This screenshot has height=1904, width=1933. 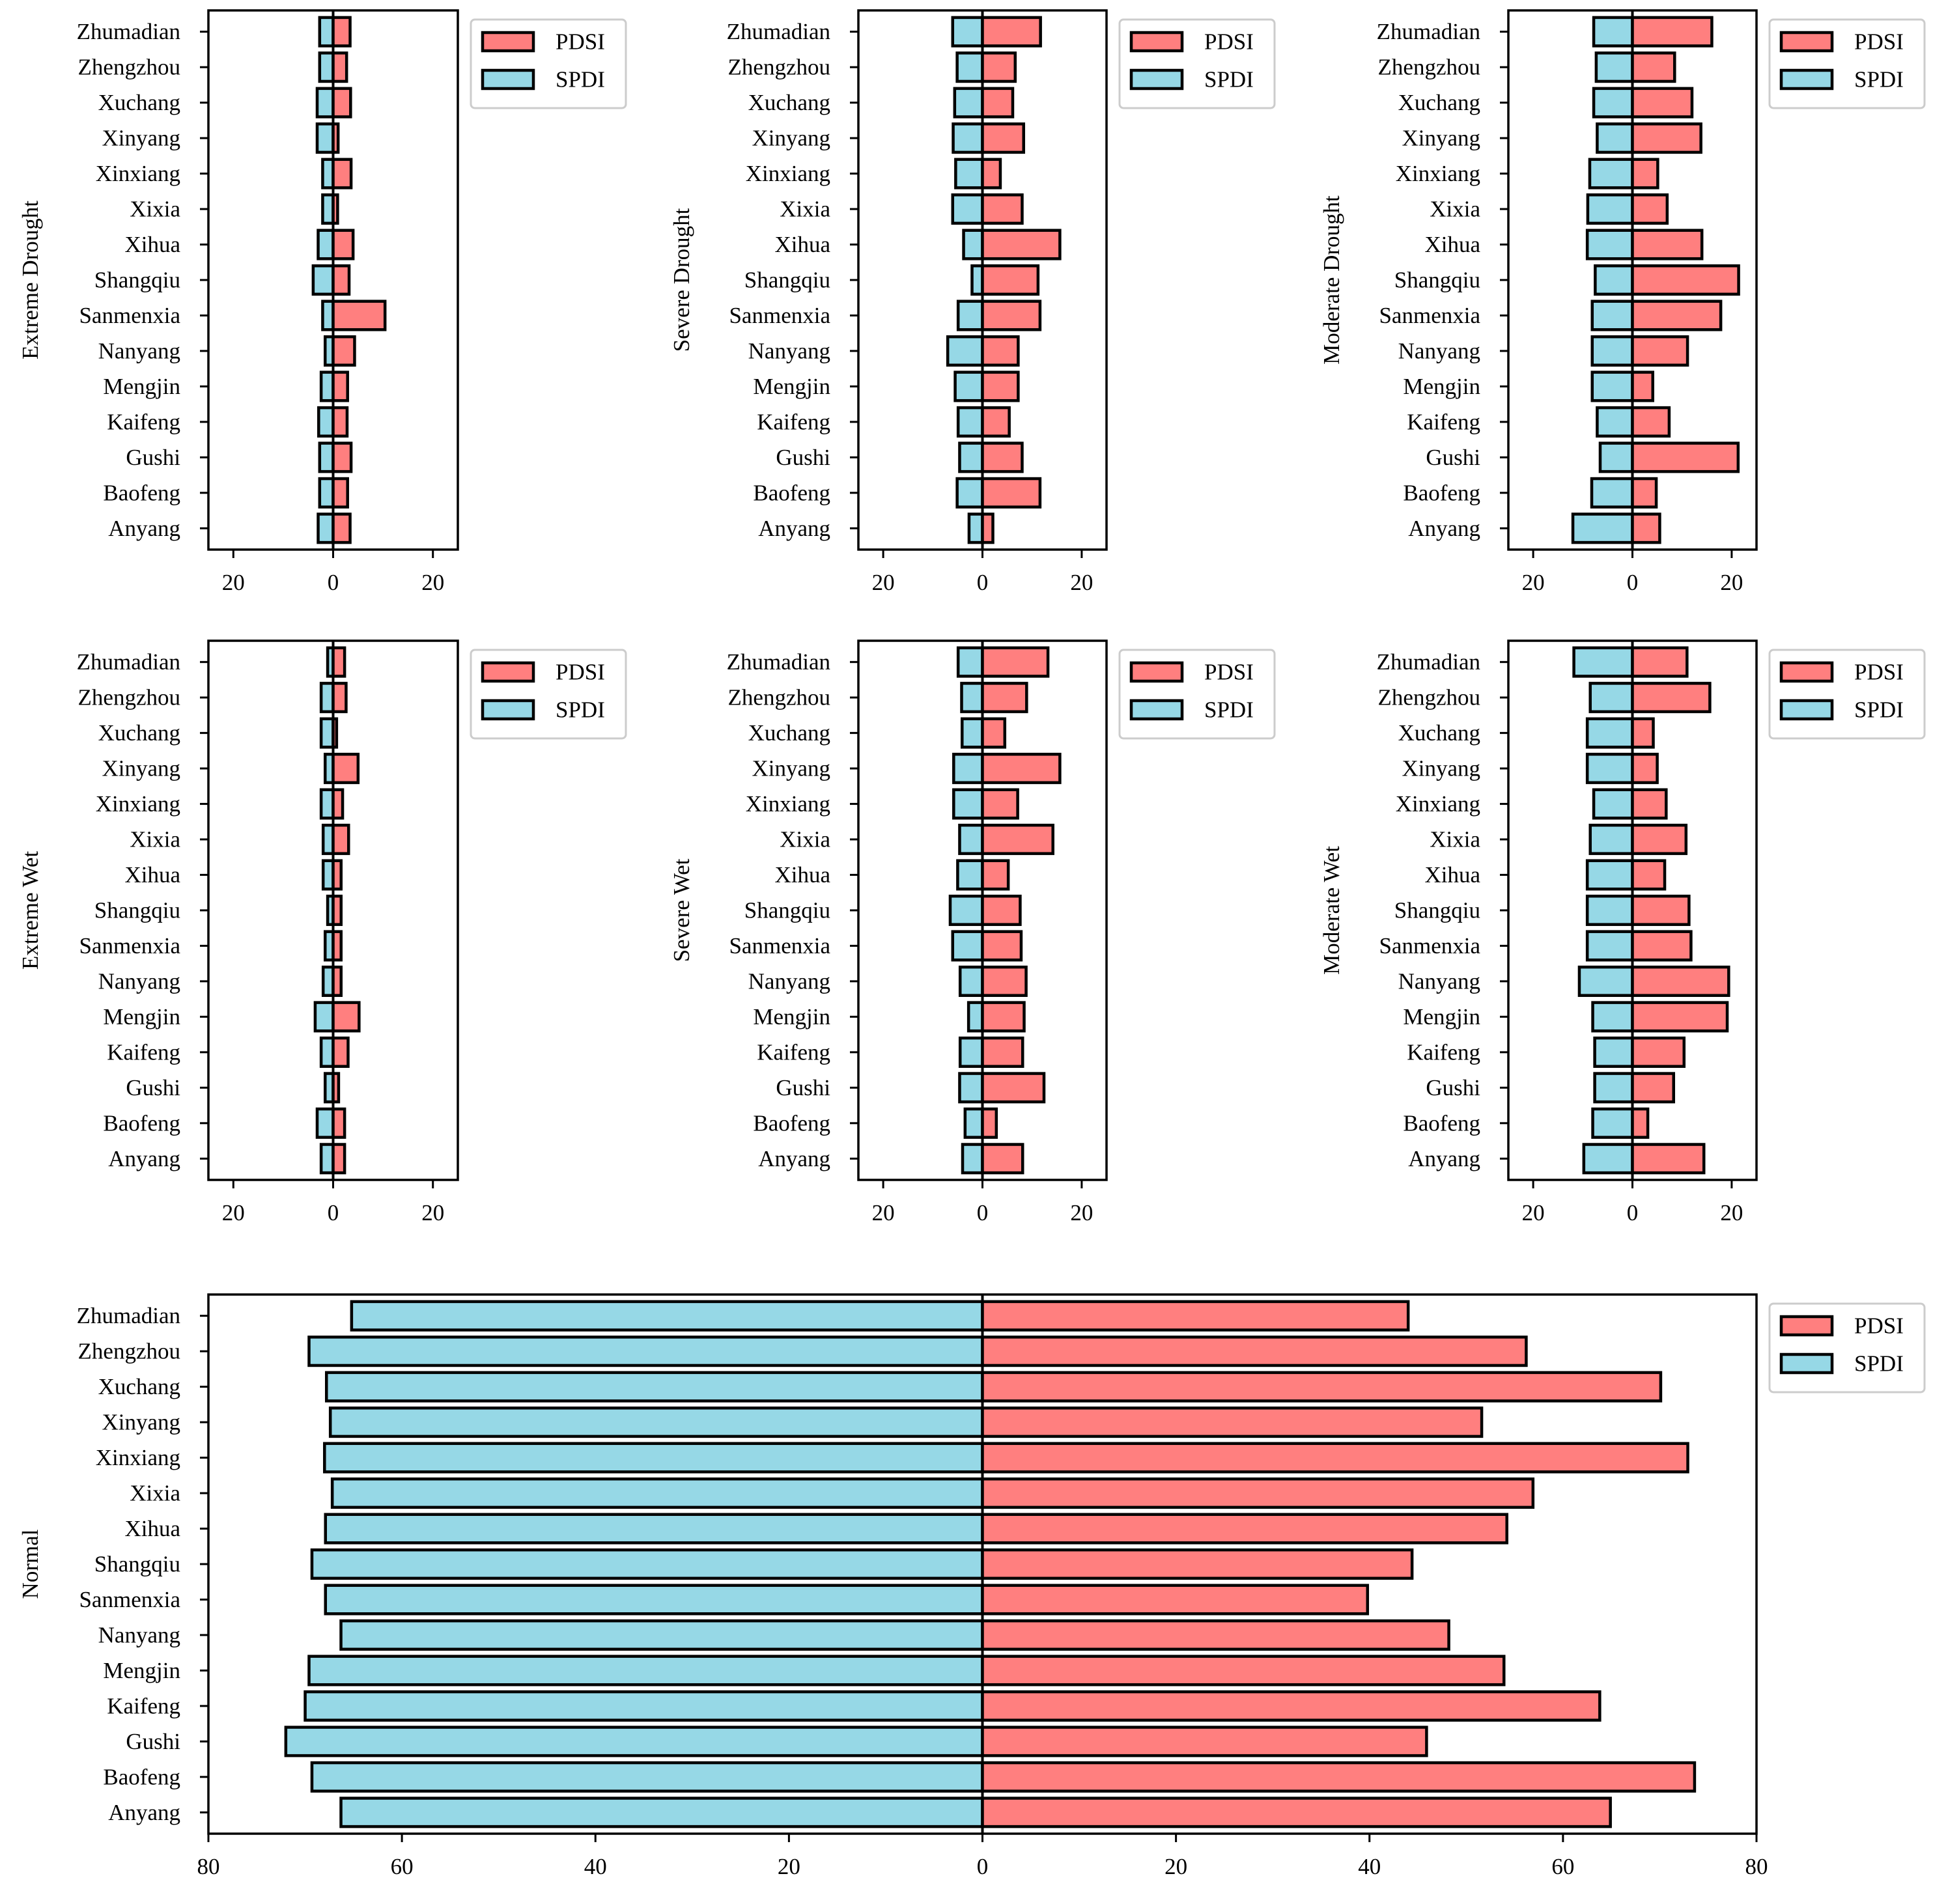 I want to click on y-tick-label: Xuchang, so click(x=139, y=103).